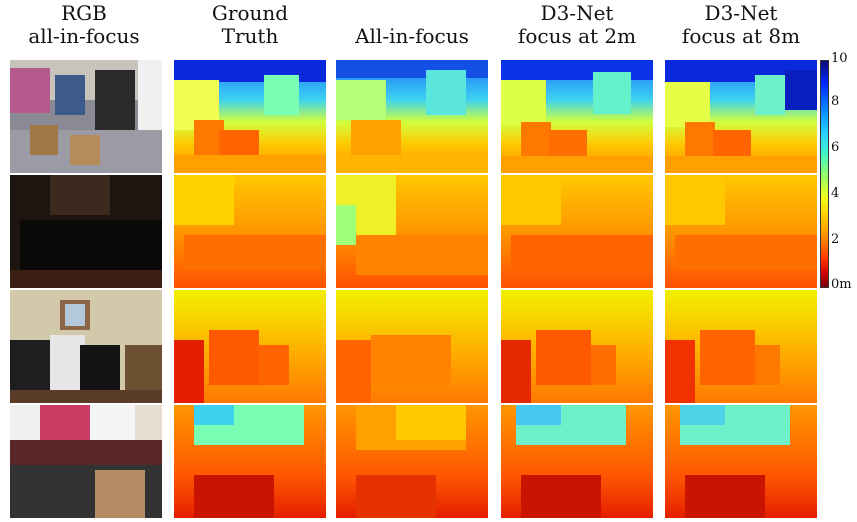  What do you see at coordinates (86, 346) in the screenshot?
I see `rgb-image-office` at bounding box center [86, 346].